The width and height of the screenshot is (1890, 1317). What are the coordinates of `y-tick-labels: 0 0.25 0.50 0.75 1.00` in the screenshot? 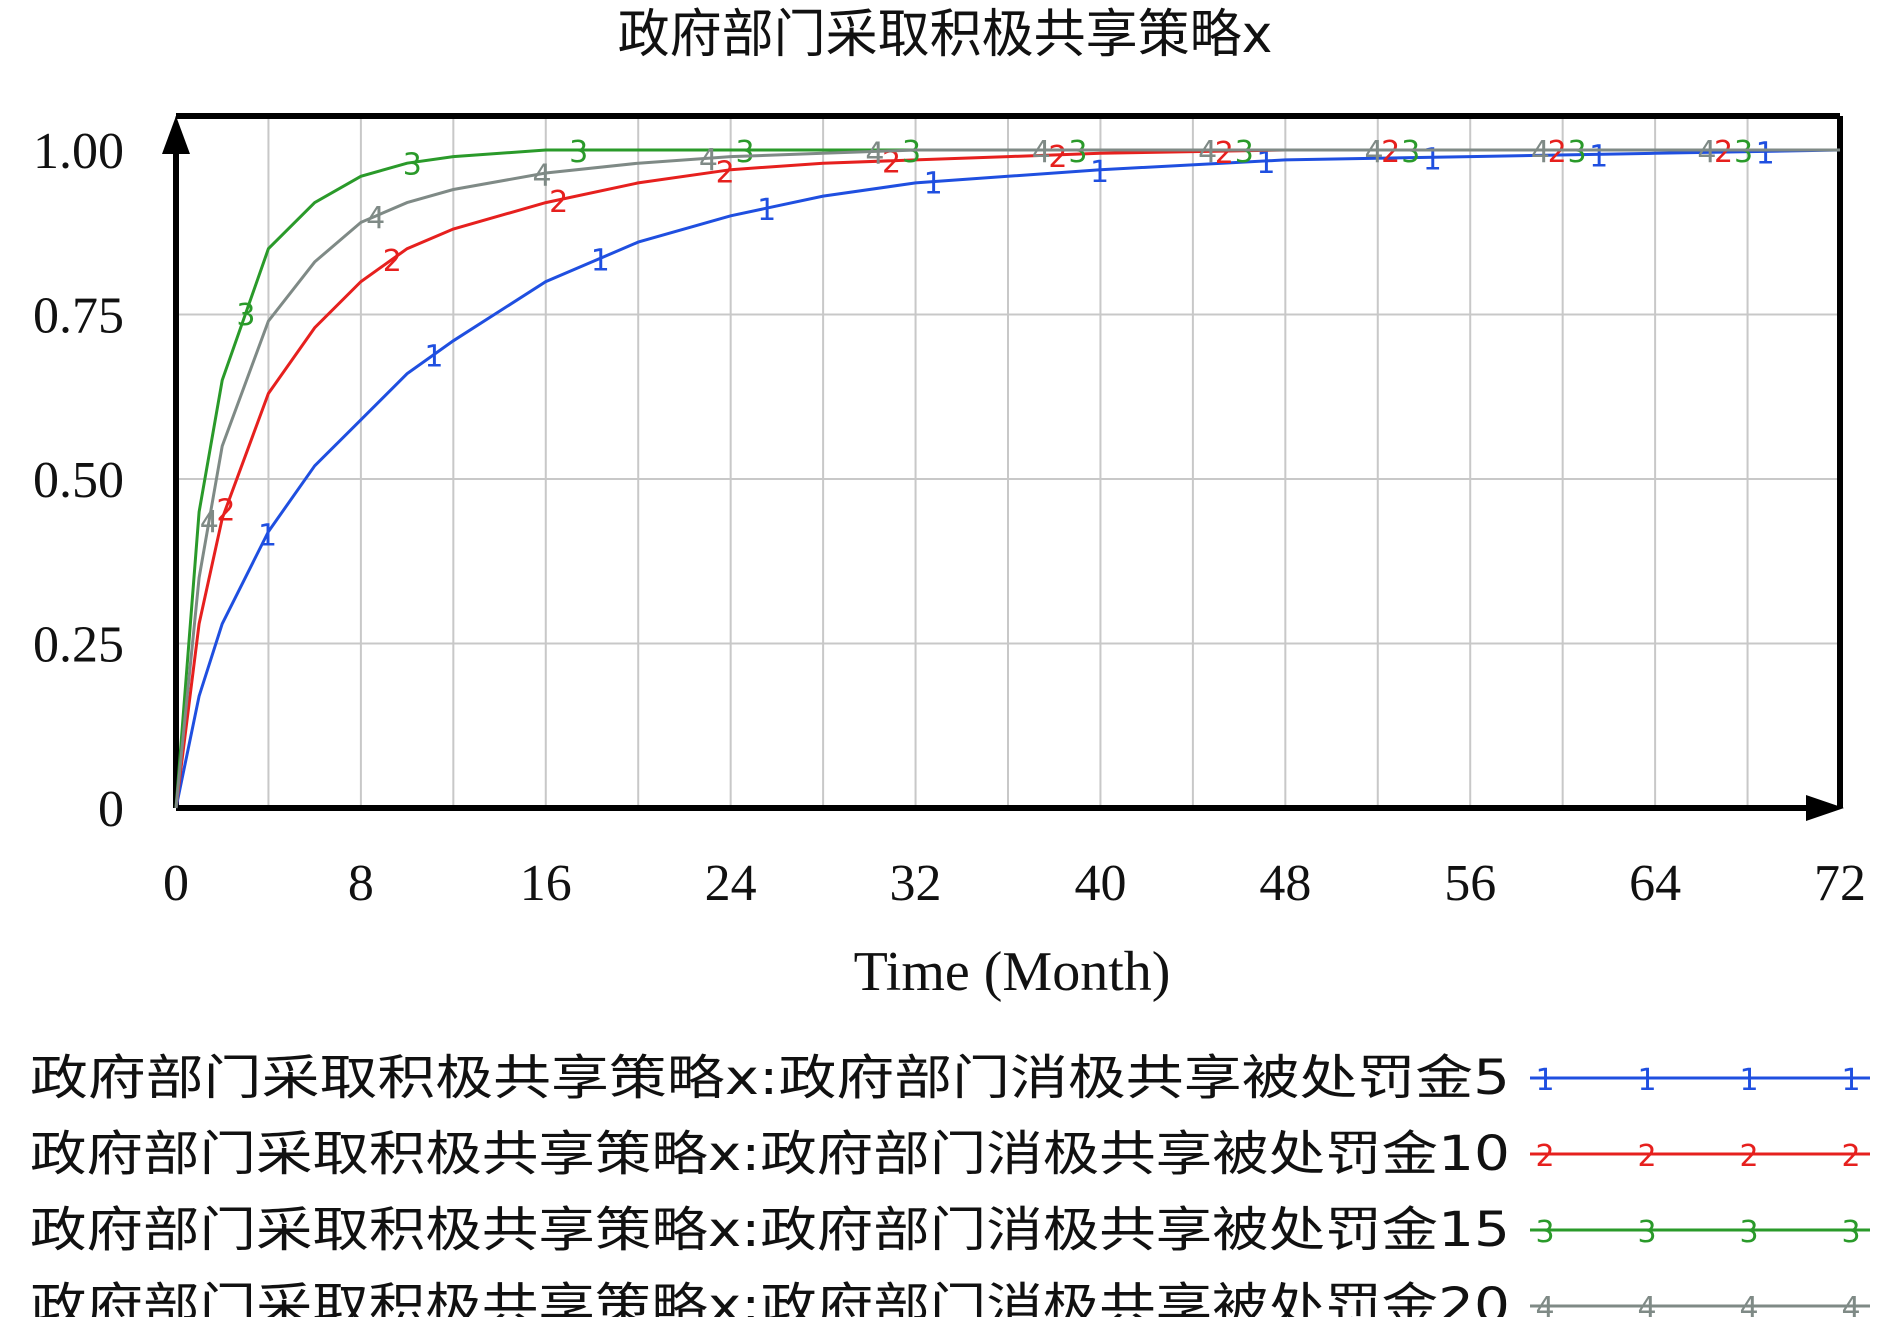 It's located at (78, 480).